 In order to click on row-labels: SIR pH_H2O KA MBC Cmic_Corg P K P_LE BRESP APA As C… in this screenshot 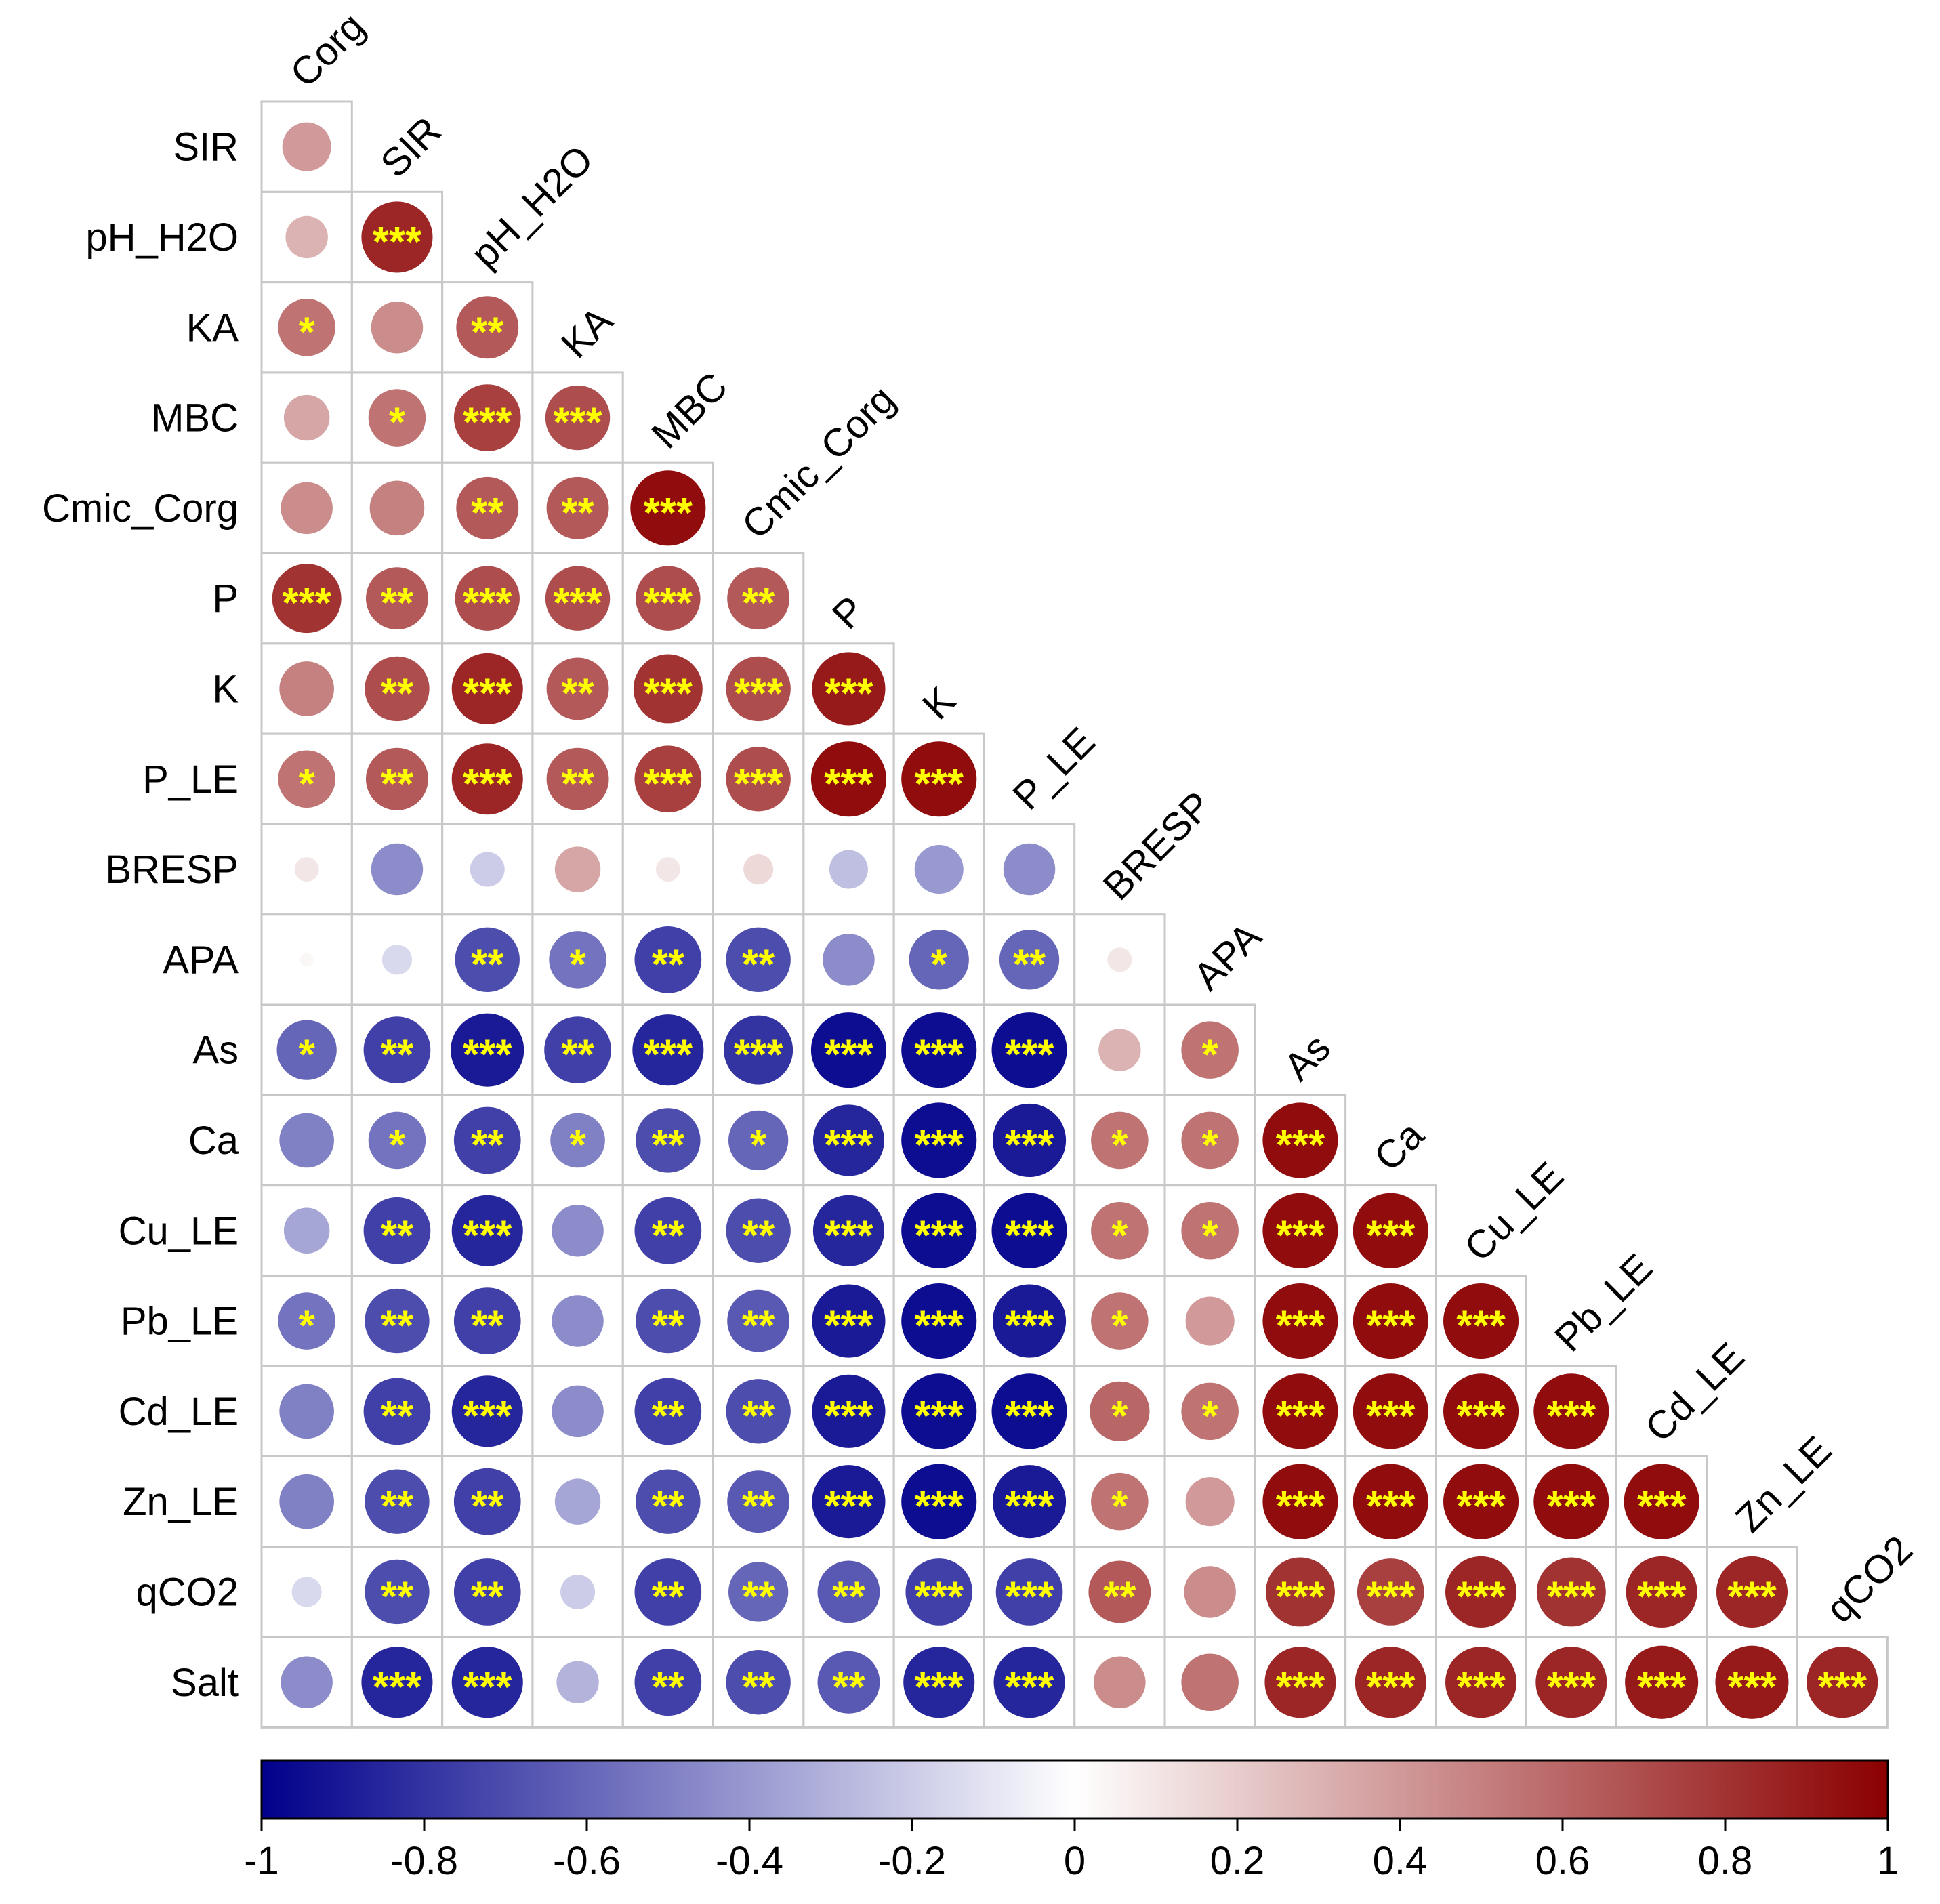, I will do `click(140, 915)`.